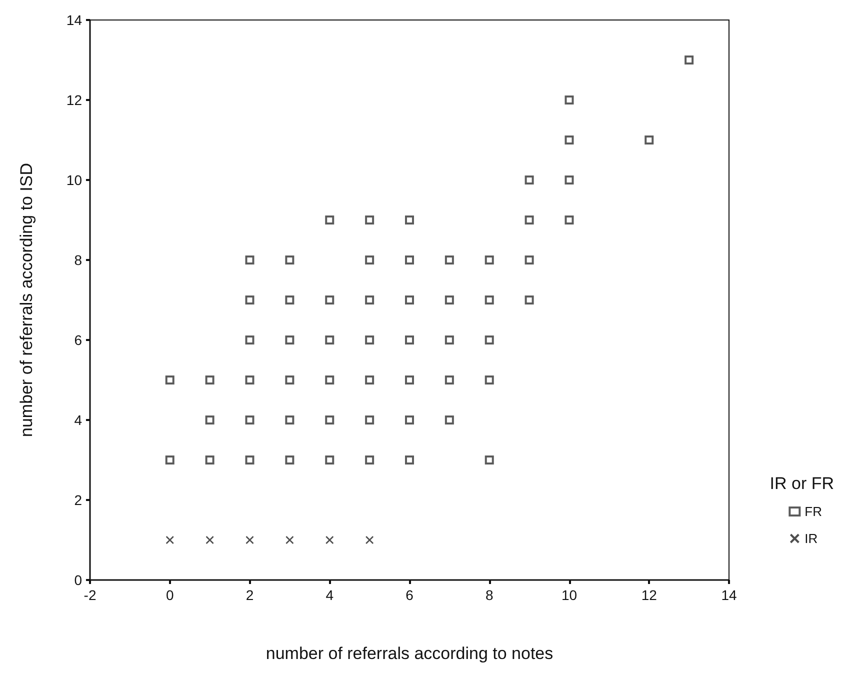 The height and width of the screenshot is (673, 847). What do you see at coordinates (74, 20) in the screenshot?
I see `y-tick-label: 14` at bounding box center [74, 20].